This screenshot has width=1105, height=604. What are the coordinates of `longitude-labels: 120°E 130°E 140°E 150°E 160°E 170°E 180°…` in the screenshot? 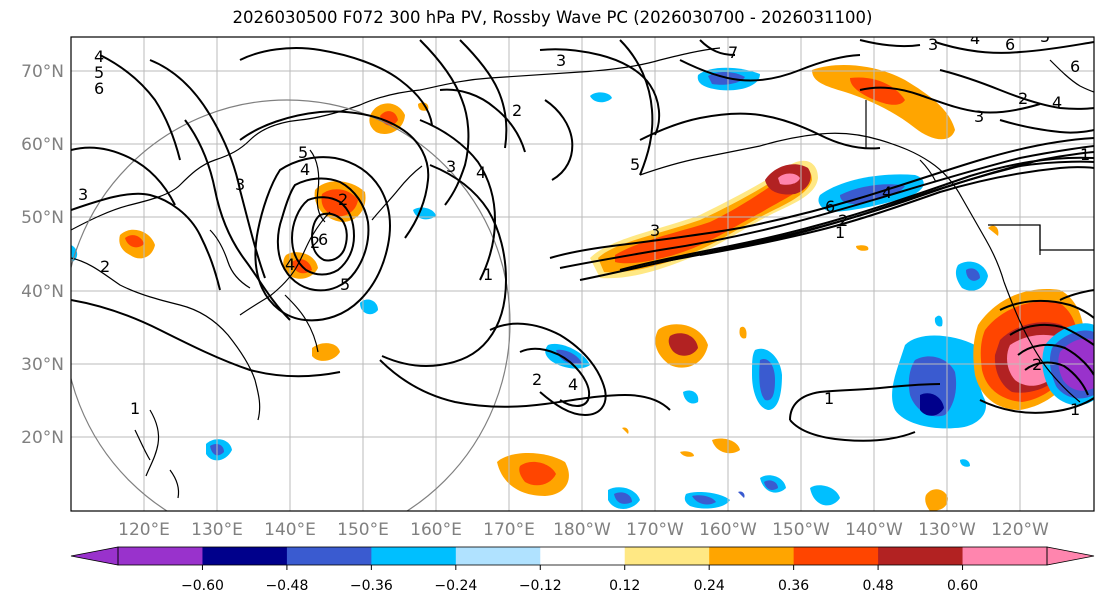 It's located at (583, 530).